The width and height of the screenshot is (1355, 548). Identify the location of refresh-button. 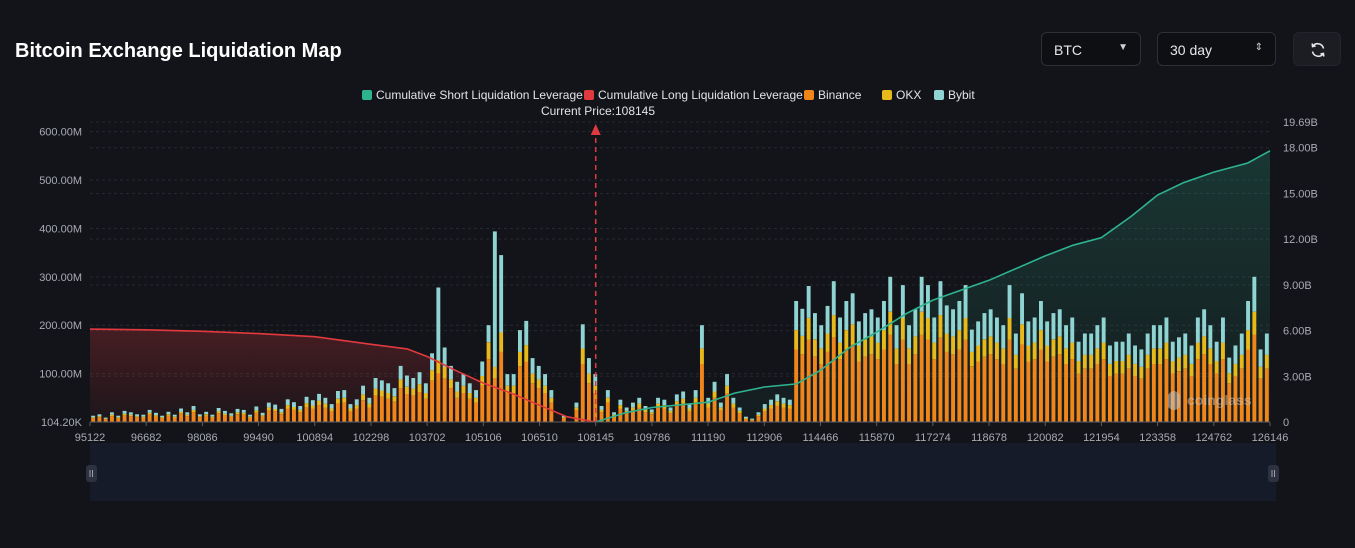
(1317, 49).